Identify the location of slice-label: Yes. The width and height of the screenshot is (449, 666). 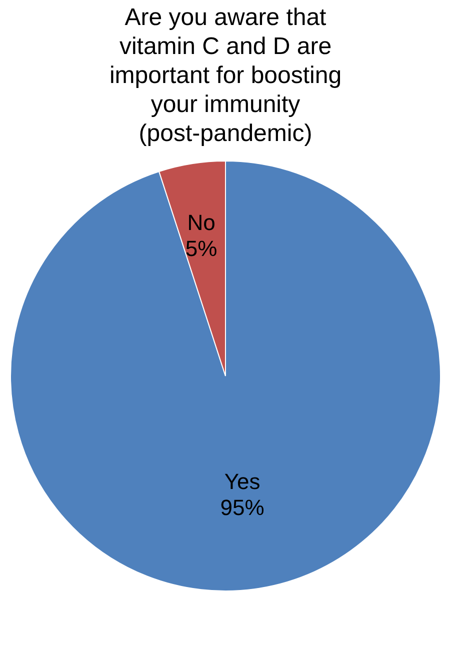
(242, 481).